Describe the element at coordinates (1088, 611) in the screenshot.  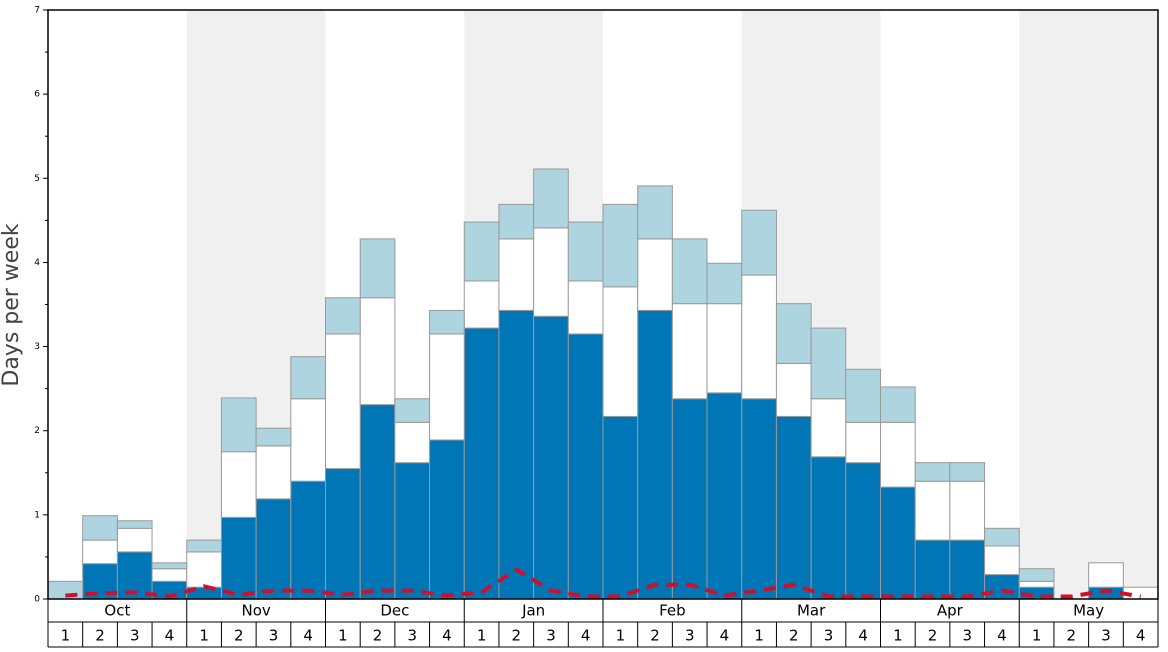
I see `month-label: May` at that location.